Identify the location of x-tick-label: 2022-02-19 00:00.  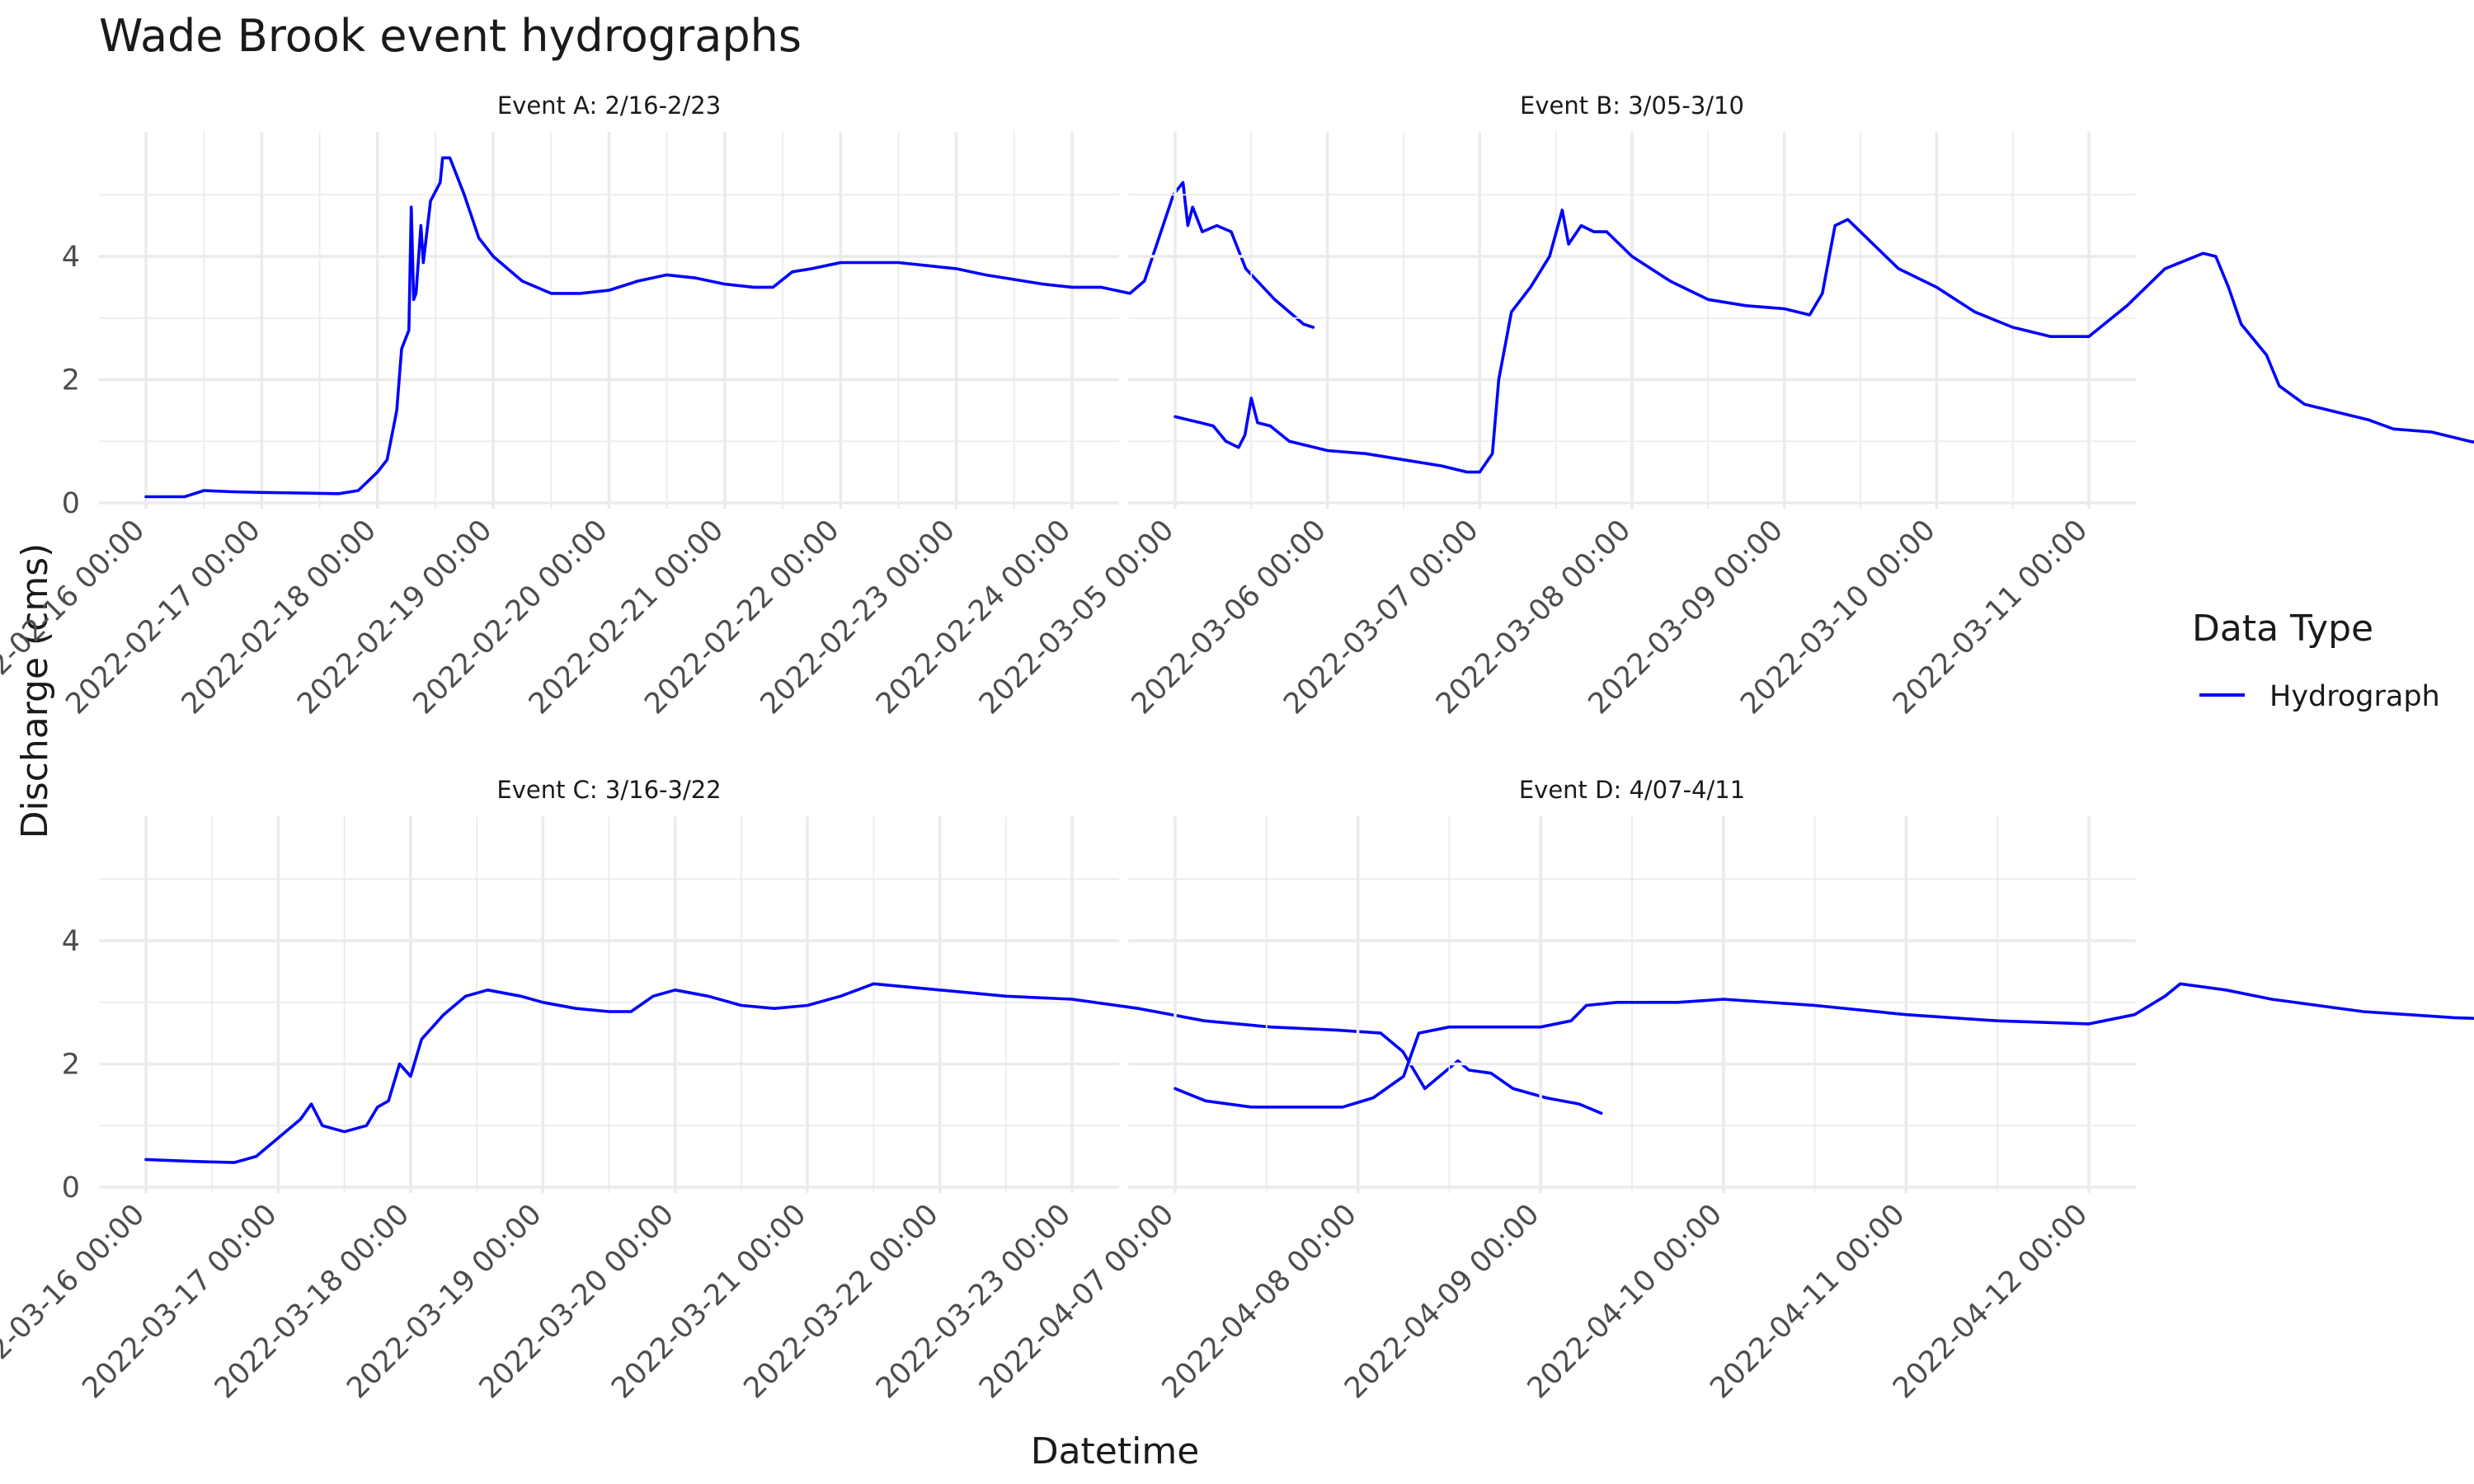
(394, 617).